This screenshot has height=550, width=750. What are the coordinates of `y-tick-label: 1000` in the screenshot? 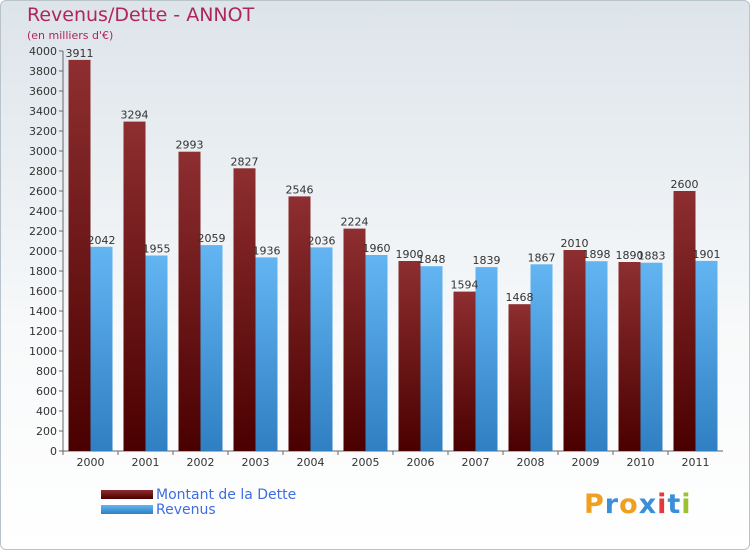 It's located at (43, 351).